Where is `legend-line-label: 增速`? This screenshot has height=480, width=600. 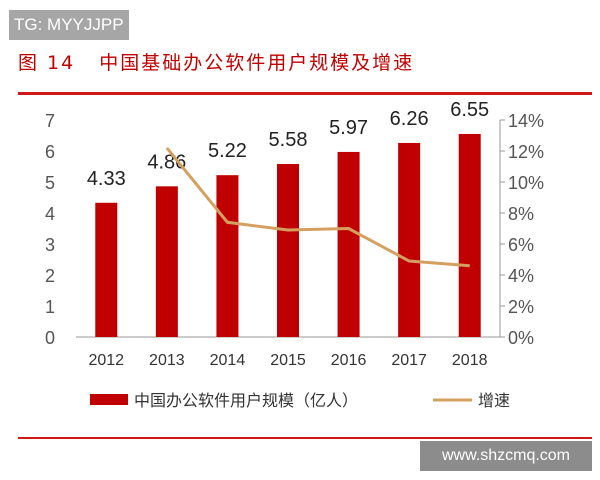 legend-line-label: 增速 is located at coordinates (494, 400).